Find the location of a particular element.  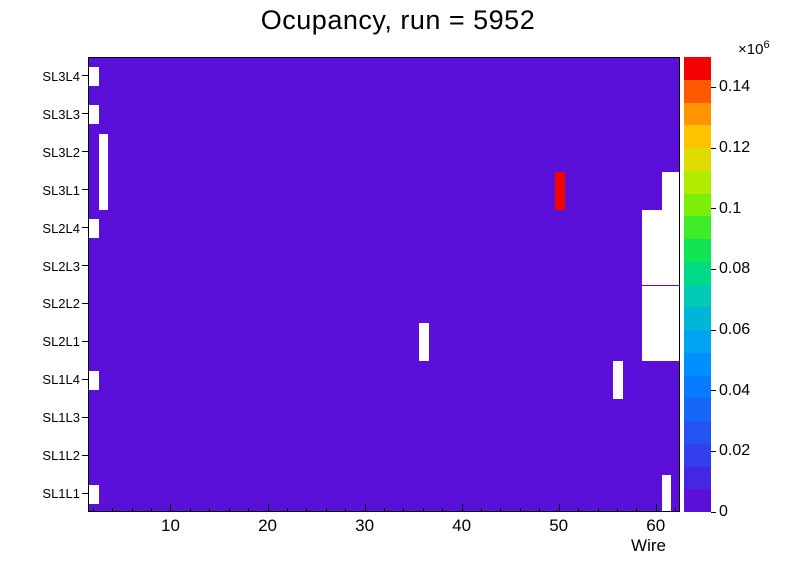

y-axis-label: SL2L2 is located at coordinates (61, 304).